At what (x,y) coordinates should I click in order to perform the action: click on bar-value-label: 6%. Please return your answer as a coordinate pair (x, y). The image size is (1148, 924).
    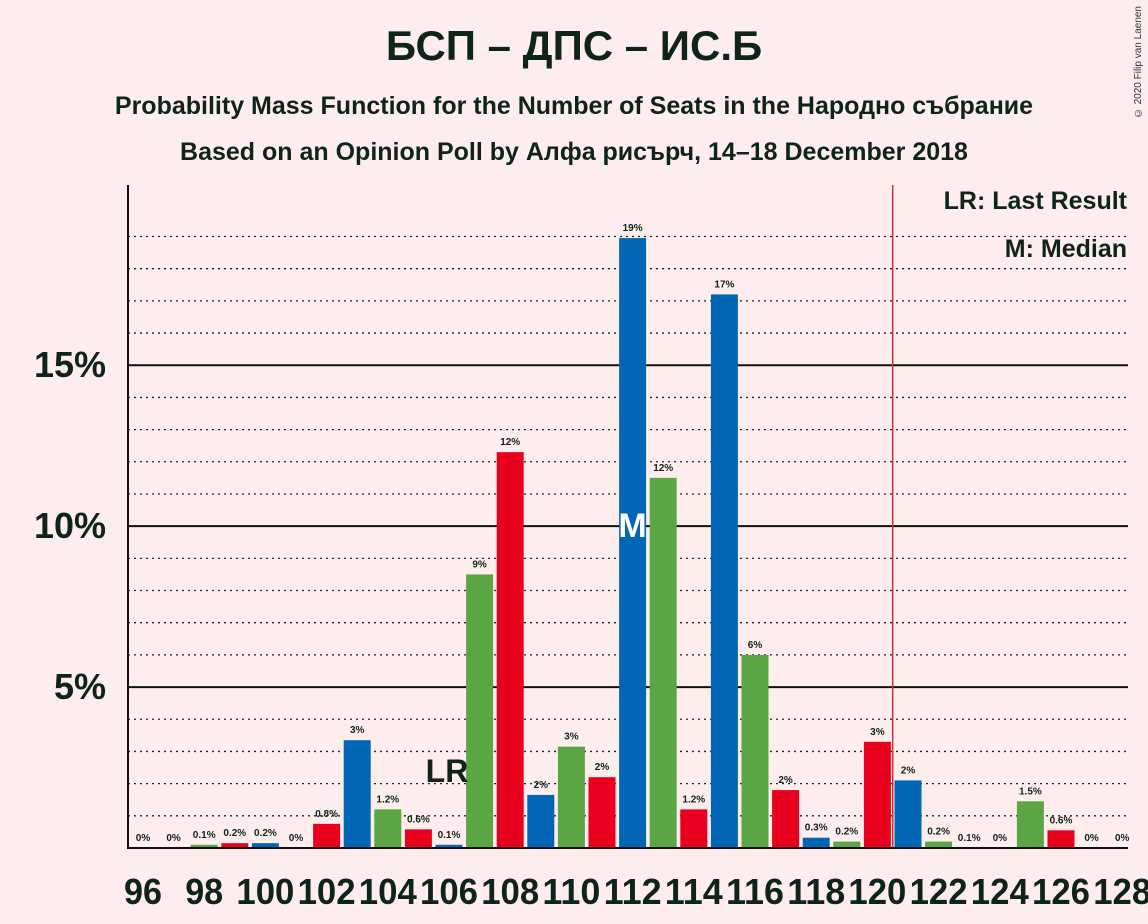
    Looking at the image, I should click on (755, 645).